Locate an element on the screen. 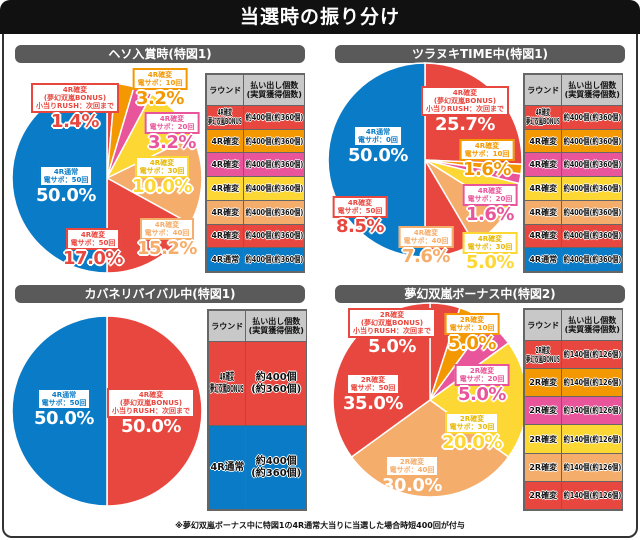 The width and height of the screenshot is (640, 540). pie-chart is located at coordinates (107, 178).